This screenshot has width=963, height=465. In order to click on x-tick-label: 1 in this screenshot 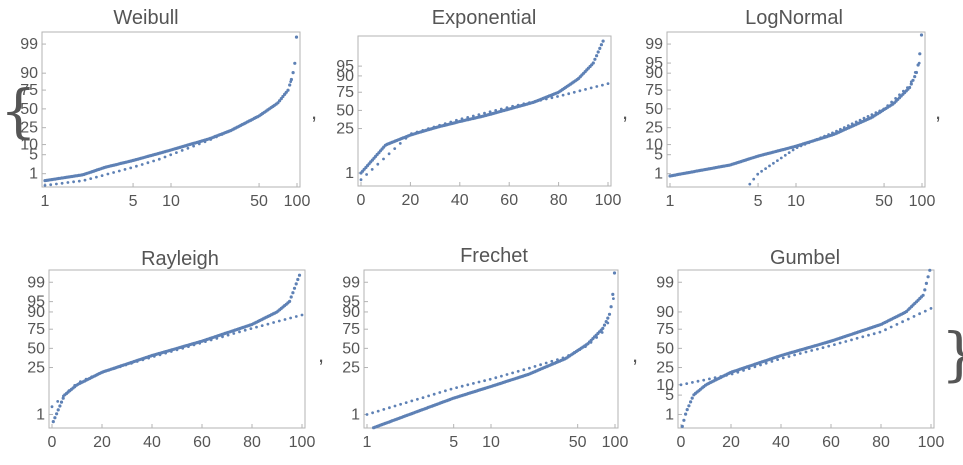, I will do `click(670, 201)`.